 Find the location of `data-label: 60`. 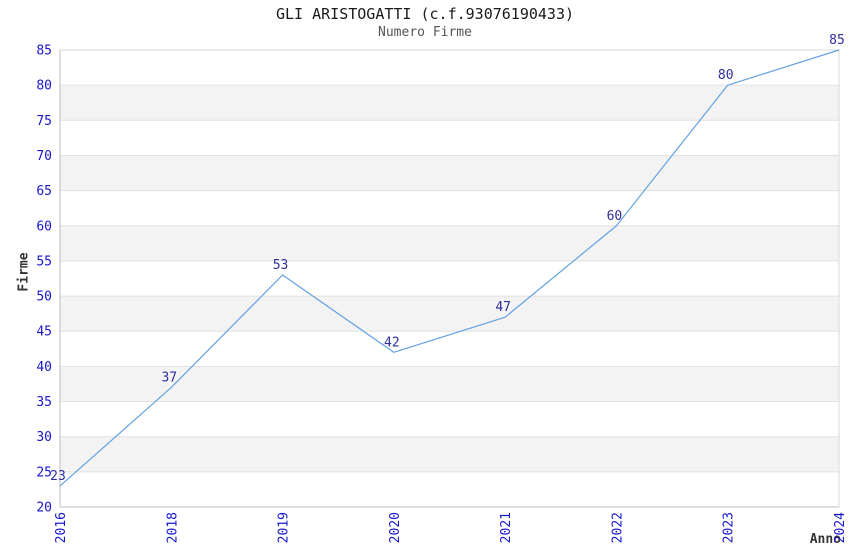

data-label: 60 is located at coordinates (615, 216).